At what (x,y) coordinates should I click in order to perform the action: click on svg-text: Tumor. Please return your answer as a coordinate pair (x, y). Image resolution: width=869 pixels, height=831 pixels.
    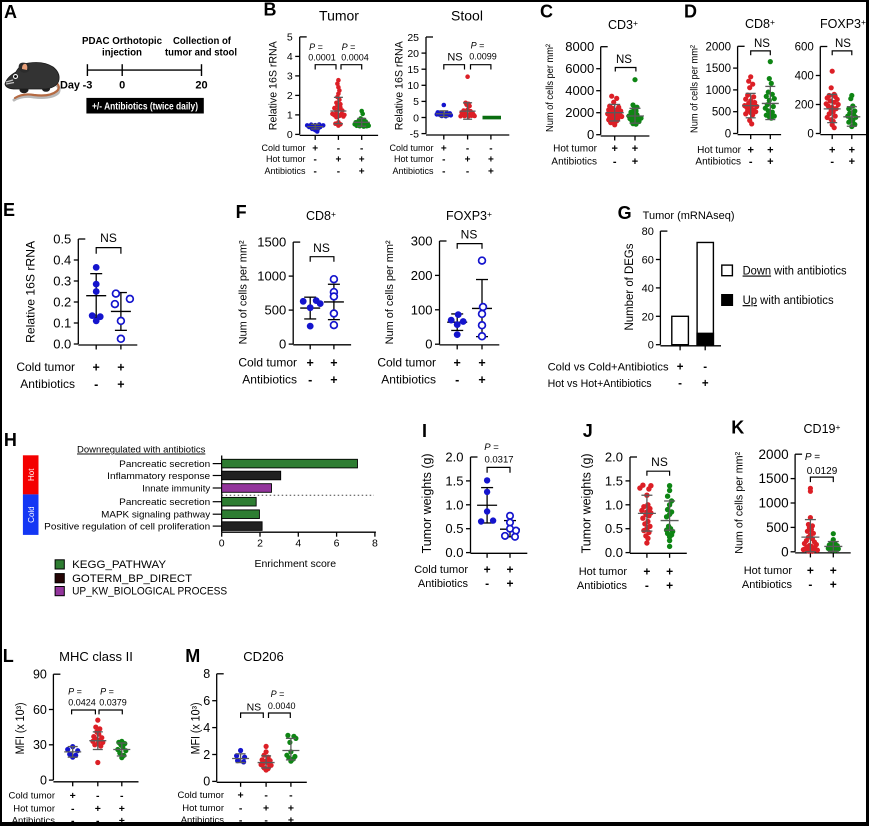
    Looking at the image, I should click on (339, 16).